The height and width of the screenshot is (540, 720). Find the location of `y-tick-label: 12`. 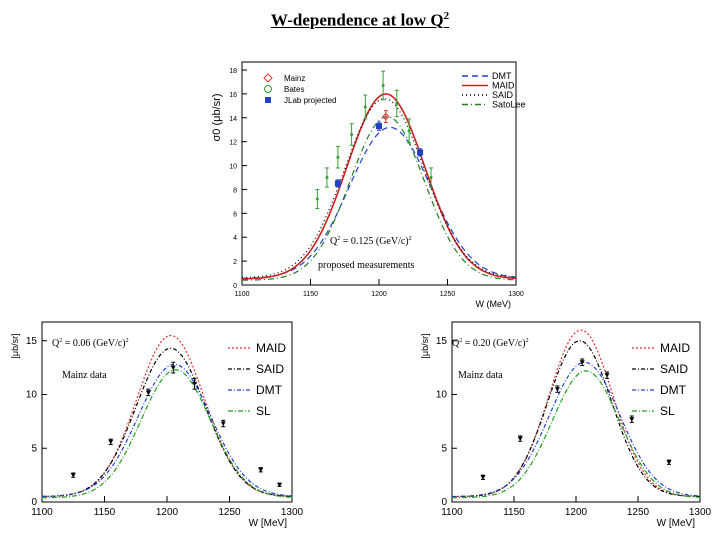

y-tick-label: 12 is located at coordinates (233, 143).